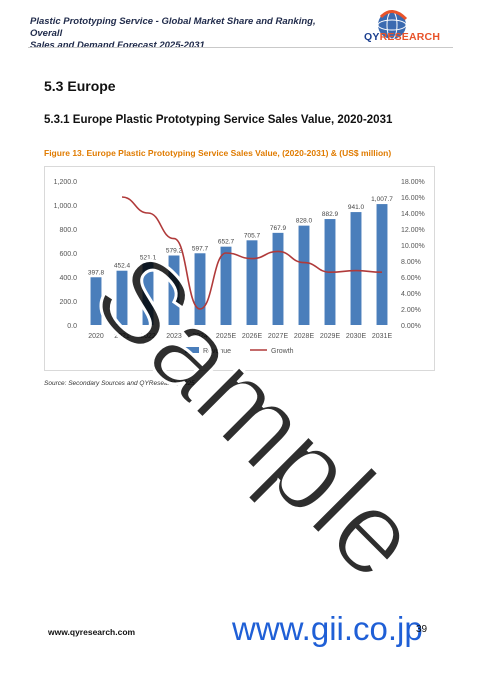 The height and width of the screenshot is (679, 480). Describe the element at coordinates (117, 45) in the screenshot. I see `report-title-line2: Sales and Demand Forecast 2025-2031` at that location.